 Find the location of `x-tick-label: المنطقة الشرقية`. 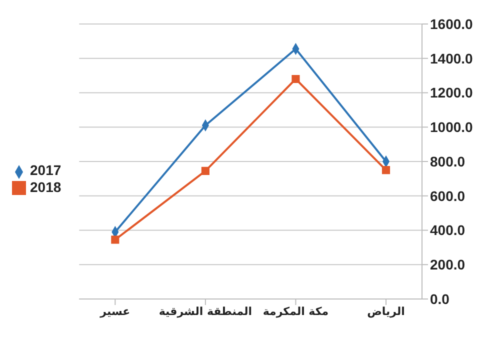

x-tick-label: المنطقة الشرقية is located at coordinates (205, 311).